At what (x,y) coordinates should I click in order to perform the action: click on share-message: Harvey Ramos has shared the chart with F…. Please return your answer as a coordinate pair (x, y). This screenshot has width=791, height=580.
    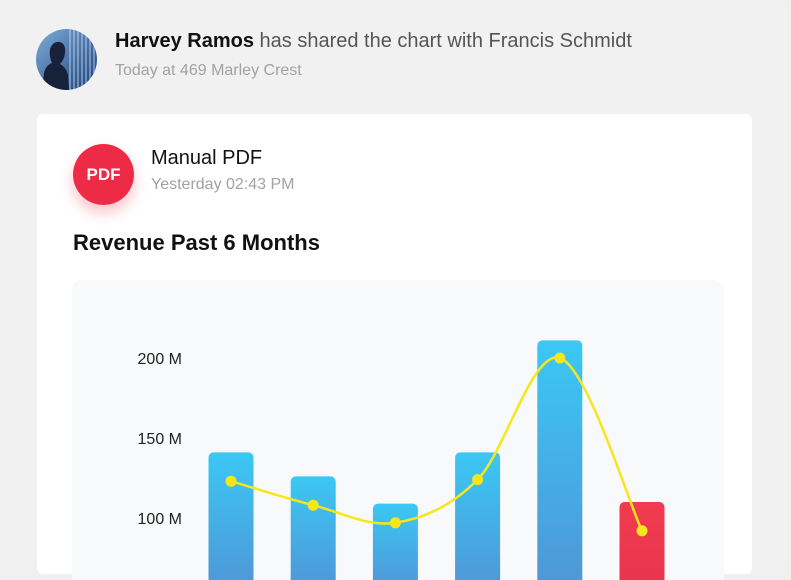
    Looking at the image, I should click on (373, 41).